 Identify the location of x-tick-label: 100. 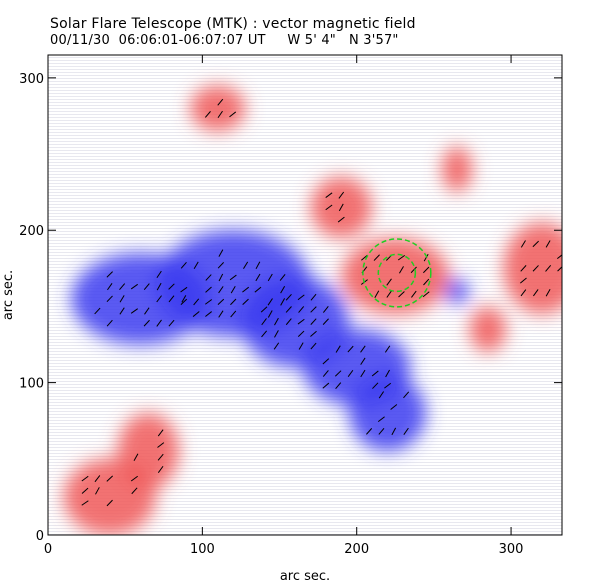
(202, 549).